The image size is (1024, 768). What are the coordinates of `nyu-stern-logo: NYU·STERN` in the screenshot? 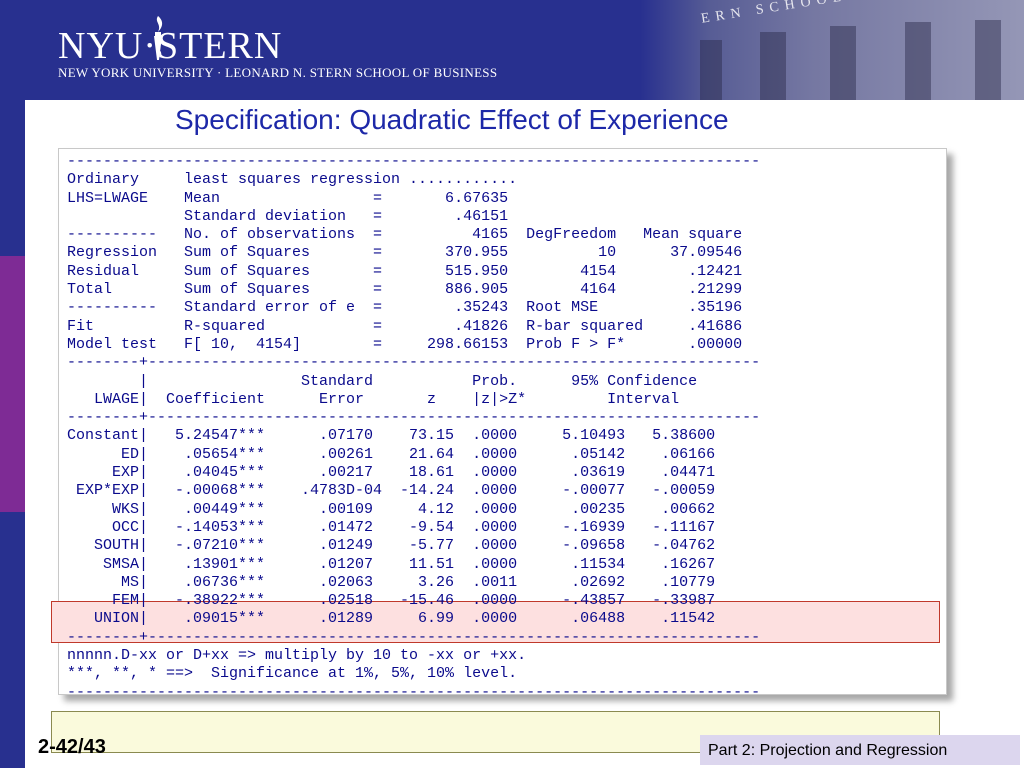 It's located at (170, 46).